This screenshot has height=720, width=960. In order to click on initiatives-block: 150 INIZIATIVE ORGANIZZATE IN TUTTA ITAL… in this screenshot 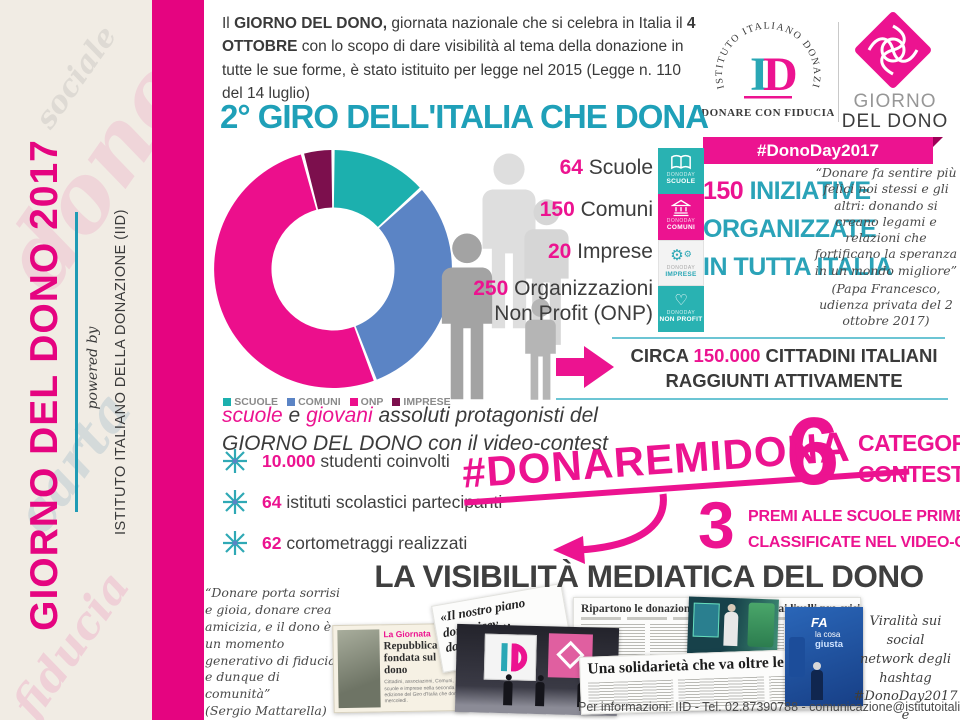, I will do `click(803, 229)`.